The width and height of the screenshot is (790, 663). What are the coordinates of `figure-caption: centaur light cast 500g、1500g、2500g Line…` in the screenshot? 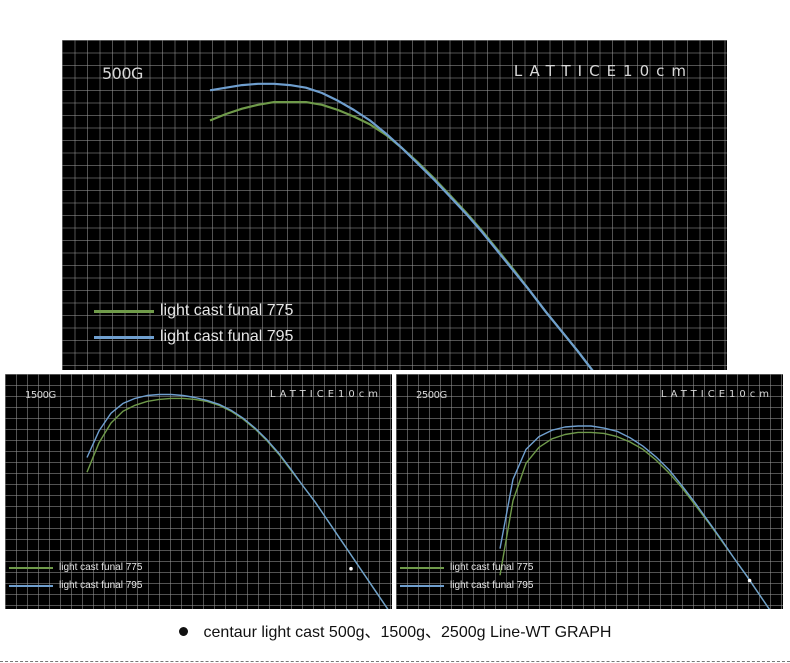 It's located at (395, 630).